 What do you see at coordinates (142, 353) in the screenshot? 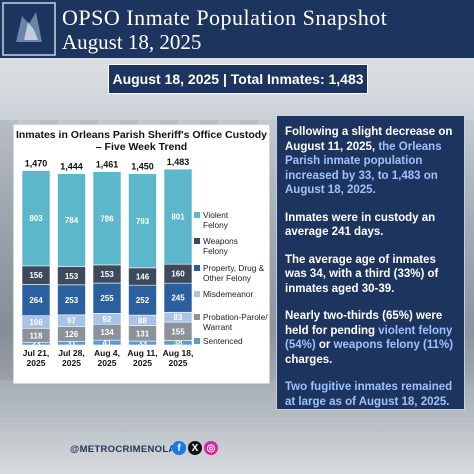
I see `x-tick-label: Aug 11,` at bounding box center [142, 353].